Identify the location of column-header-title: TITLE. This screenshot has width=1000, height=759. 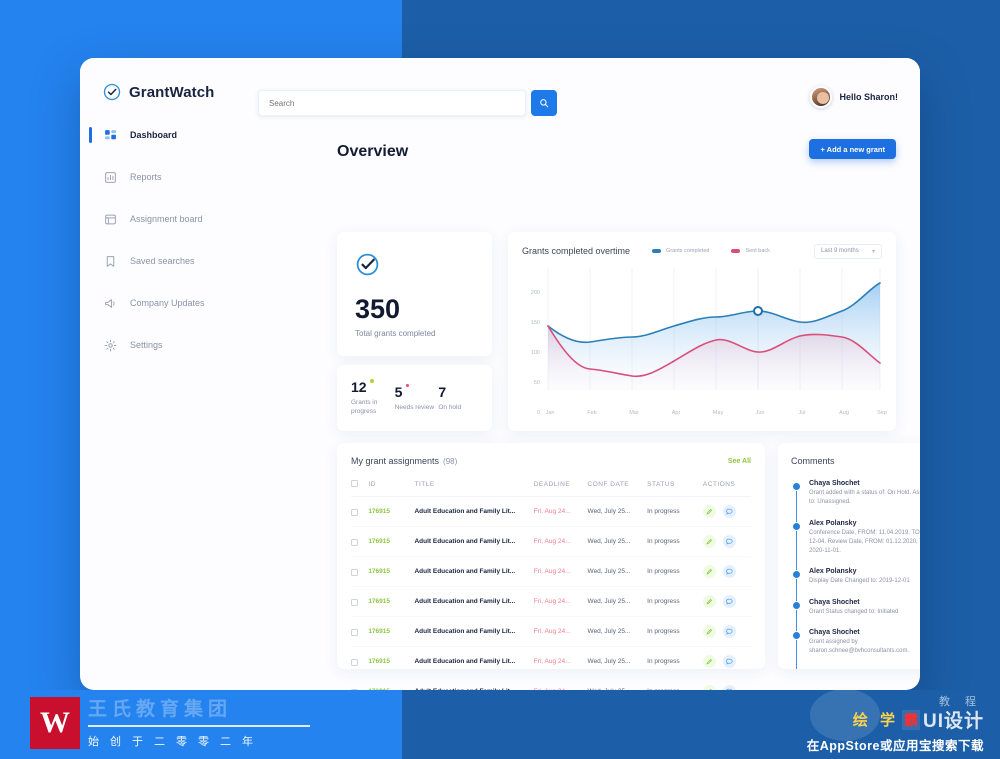
(424, 484).